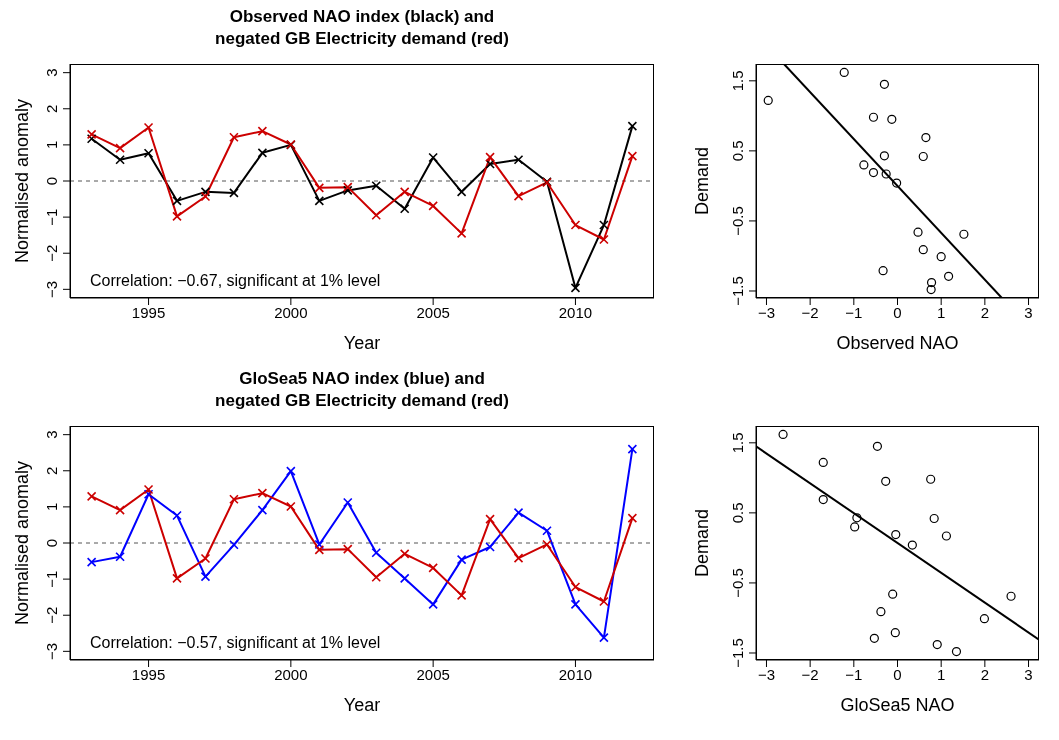 The image size is (1059, 740). Describe the element at coordinates (362, 390) in the screenshot. I see `chart-title: GloSea5 NAO index (blue) and negated GB Electricity demand (red)` at that location.